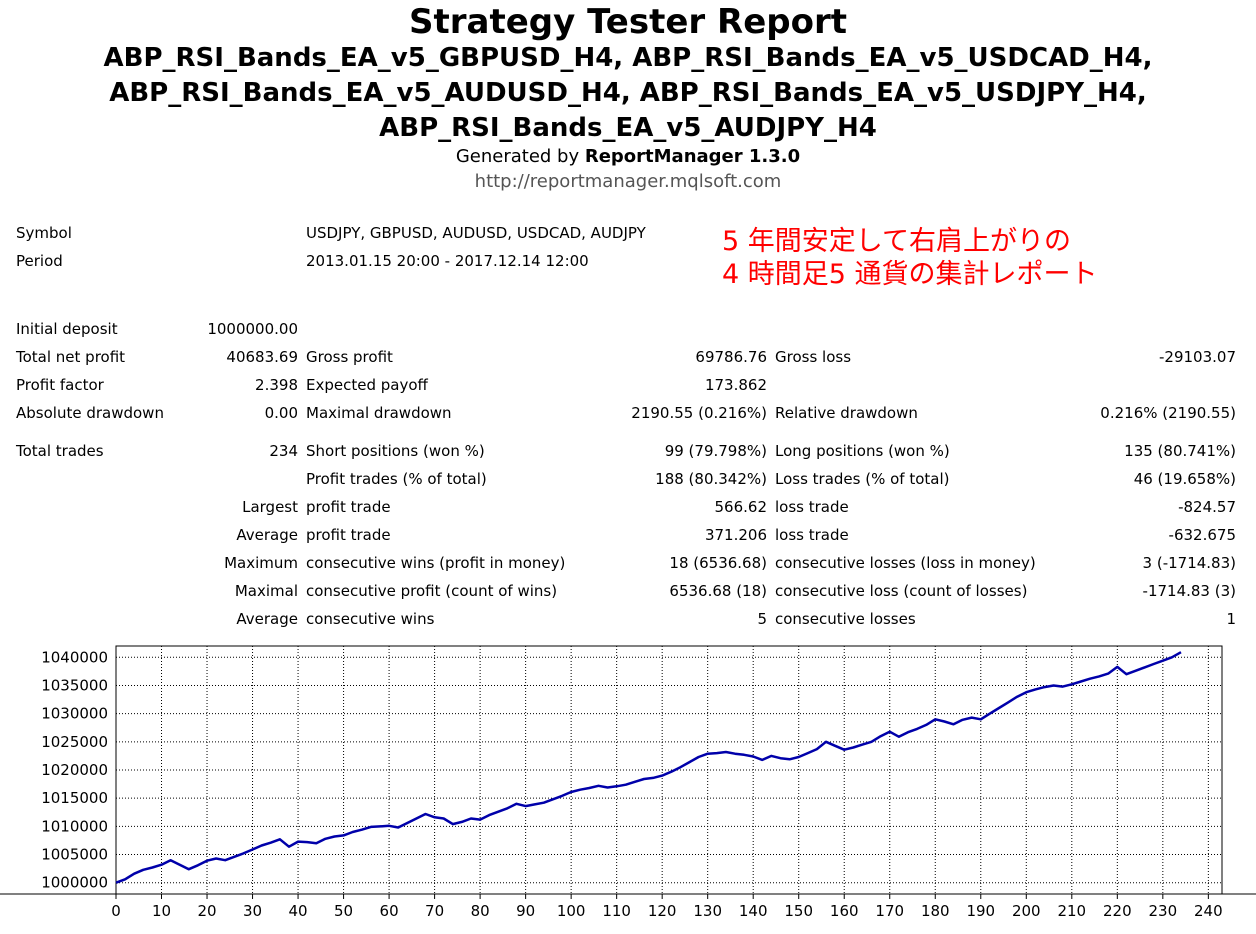 The image size is (1256, 934). I want to click on short-positions-label: Short positions (won %), so click(395, 451).